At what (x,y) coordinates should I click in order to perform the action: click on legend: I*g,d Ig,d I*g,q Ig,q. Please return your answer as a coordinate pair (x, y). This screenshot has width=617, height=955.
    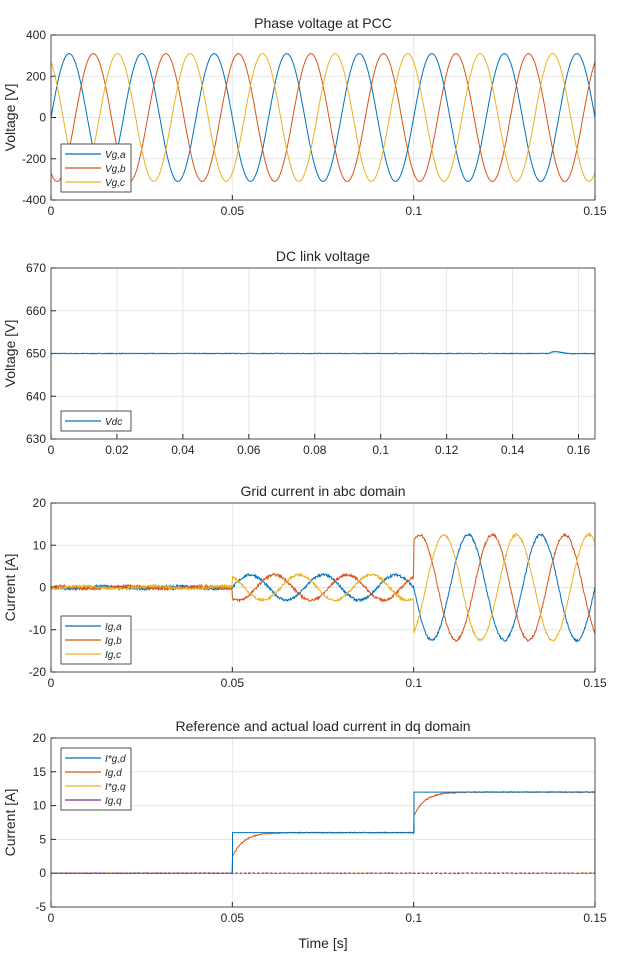
    Looking at the image, I should click on (96, 779).